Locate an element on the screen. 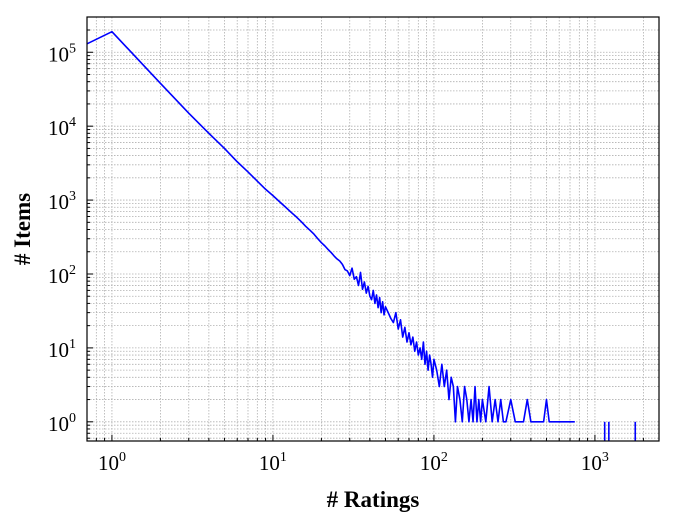  x-tick-label: 10¹ is located at coordinates (273, 462).